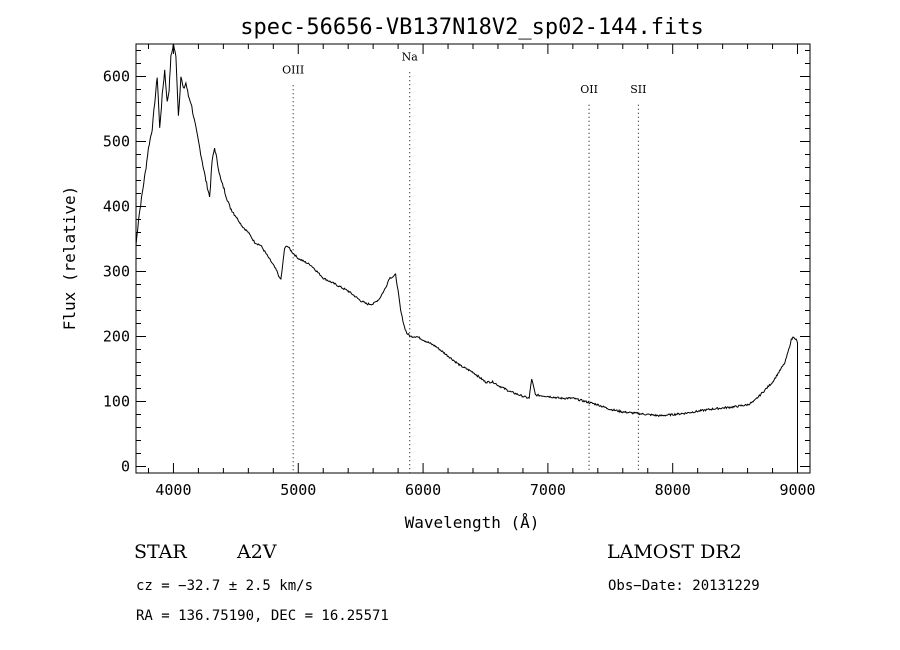 This screenshot has width=900, height=650. I want to click on y-tick-label: 400, so click(116, 207).